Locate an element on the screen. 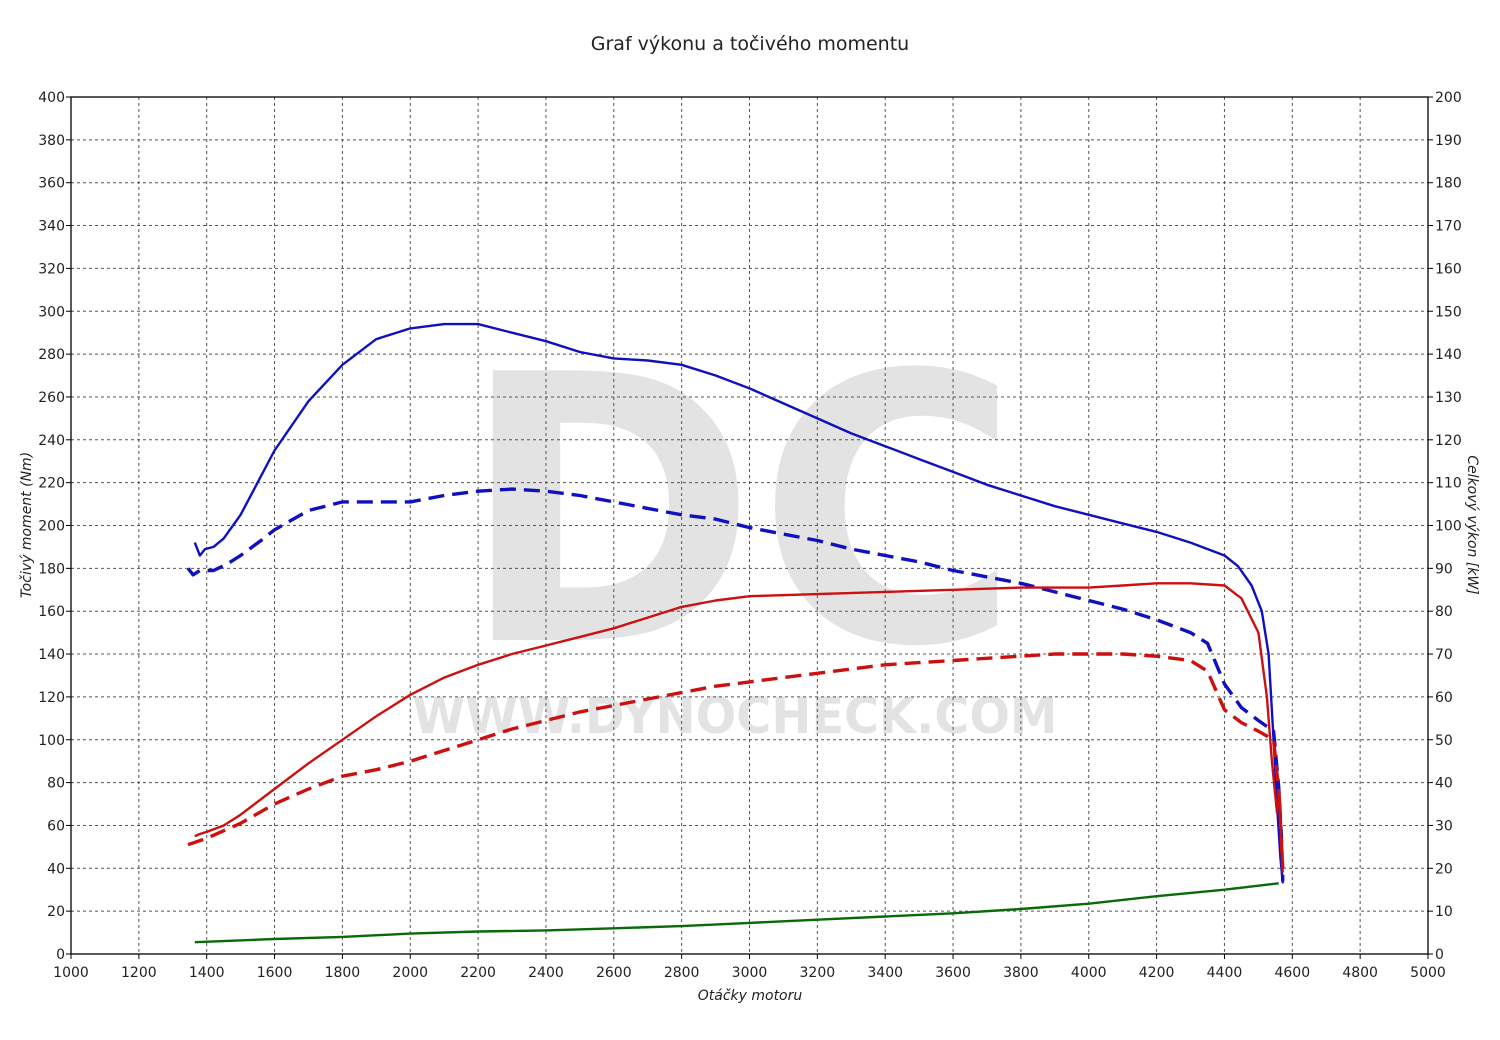 The width and height of the screenshot is (1500, 1040). x-tick-label: 3000 is located at coordinates (750, 973).